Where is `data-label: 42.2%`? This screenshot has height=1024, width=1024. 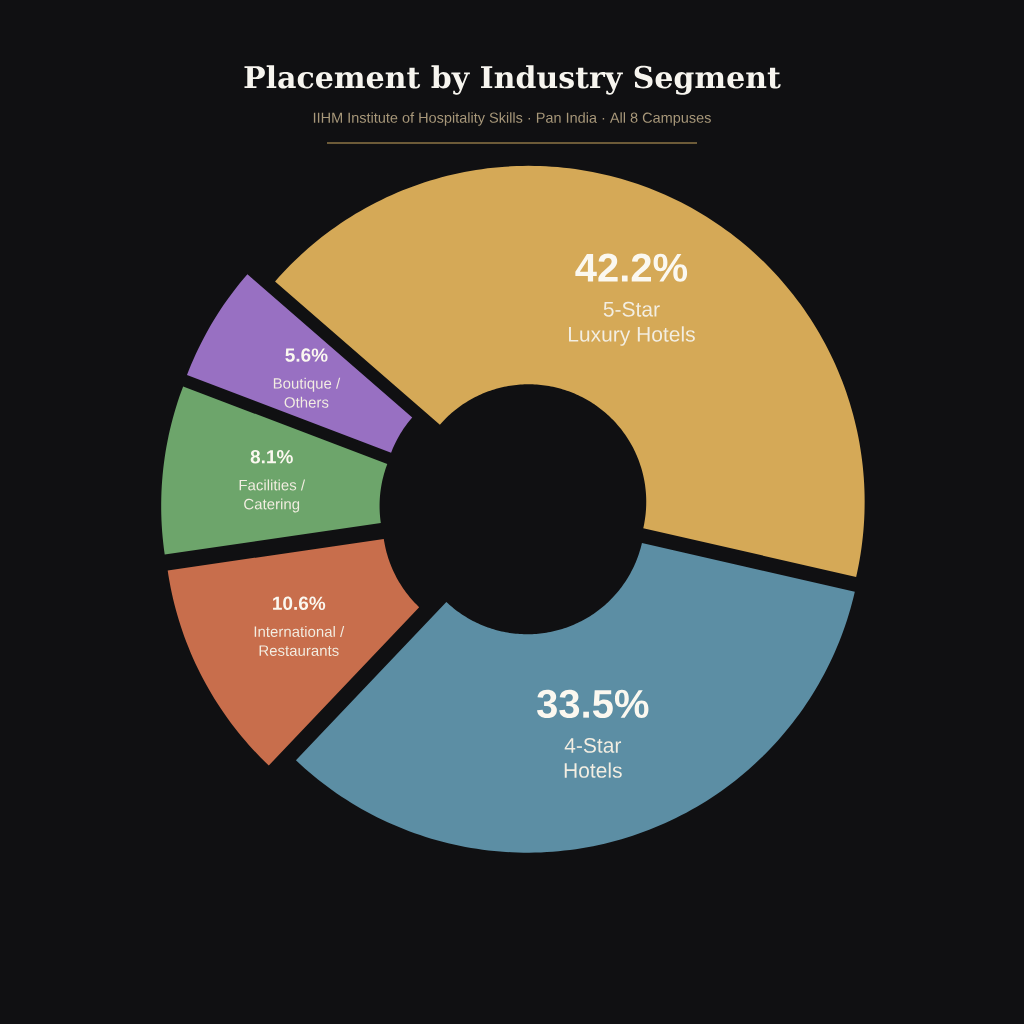
data-label: 42.2% is located at coordinates (631, 267).